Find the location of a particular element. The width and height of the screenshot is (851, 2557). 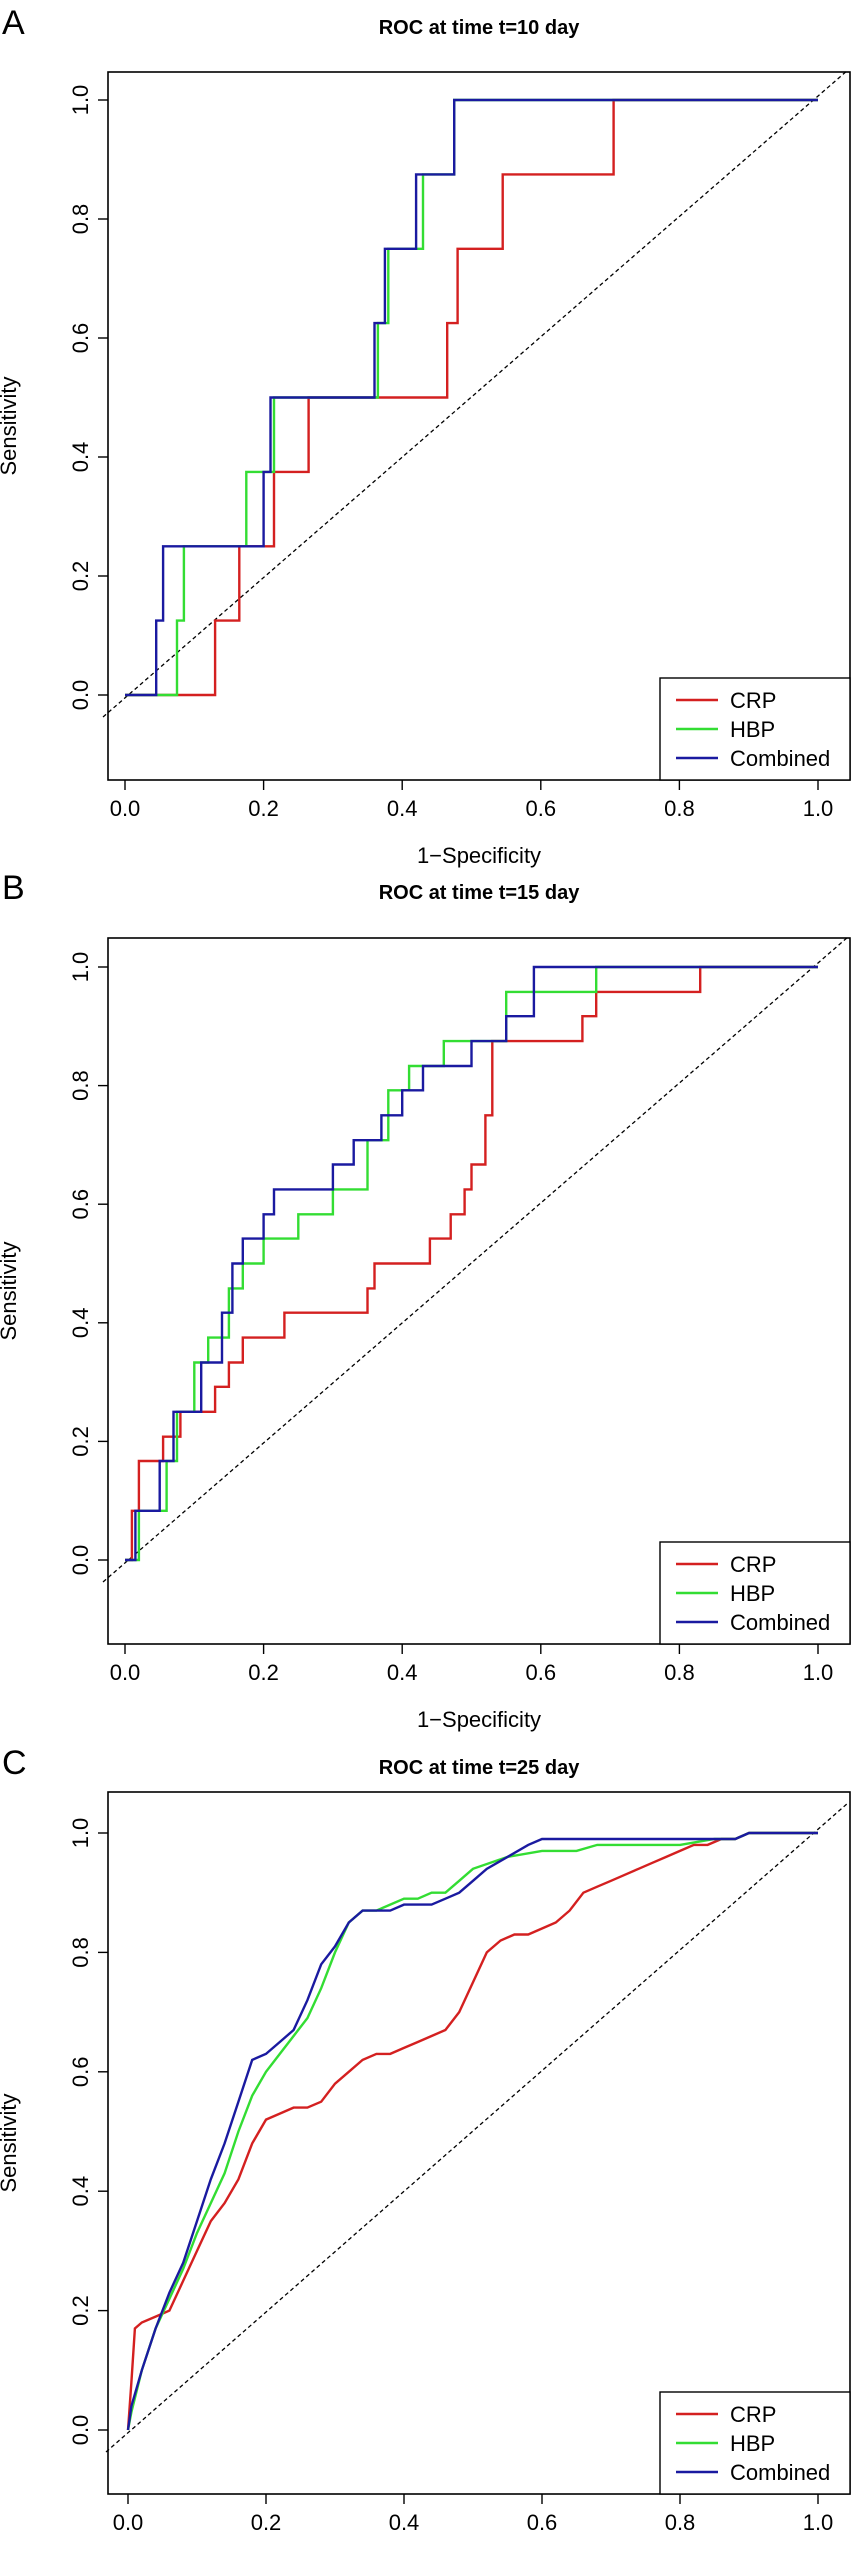

panel-b-x-tick-label: 1.0 is located at coordinates (818, 1672).